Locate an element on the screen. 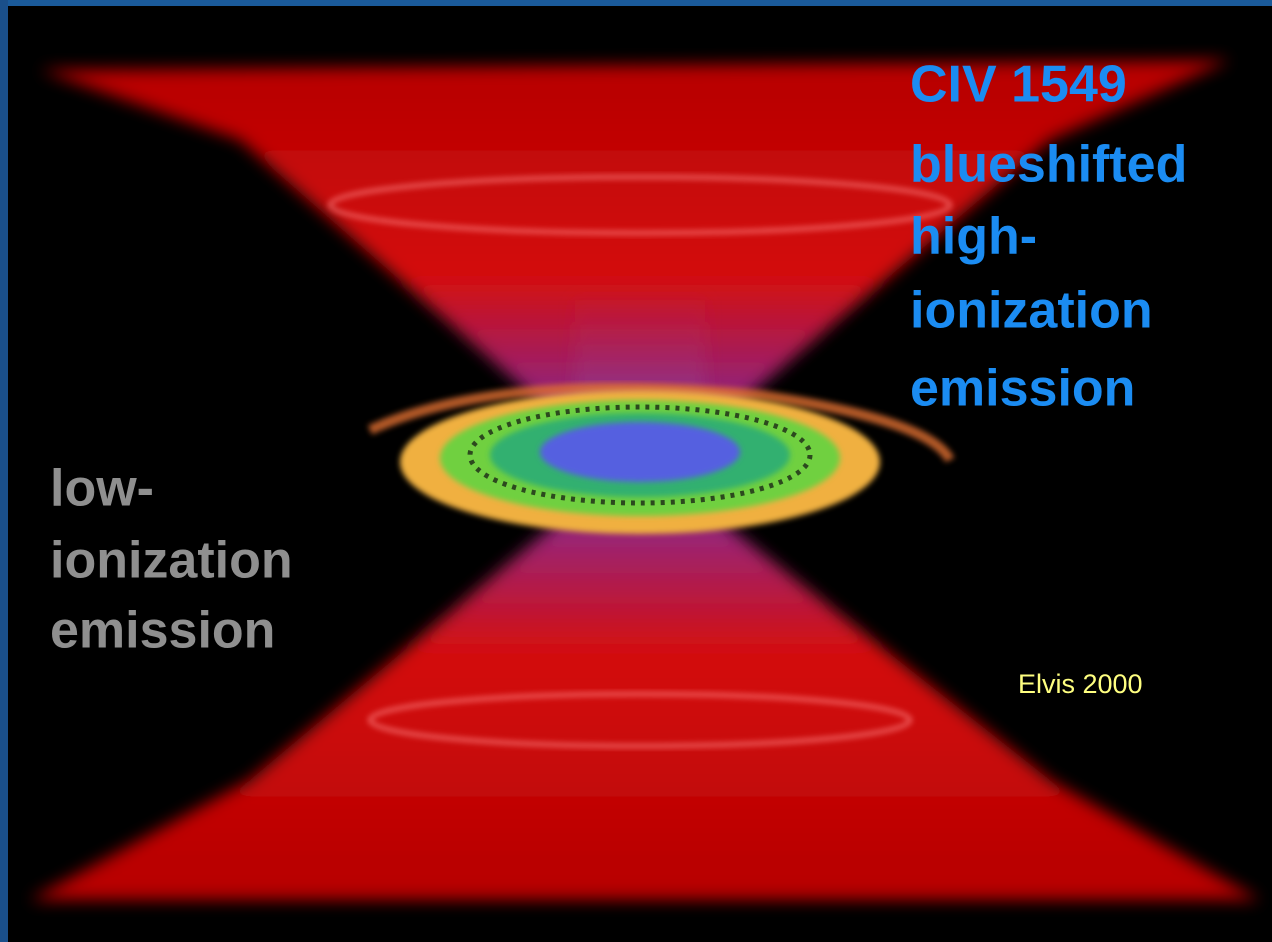  low-ionization-label: low- ionization emission is located at coordinates (171, 560).